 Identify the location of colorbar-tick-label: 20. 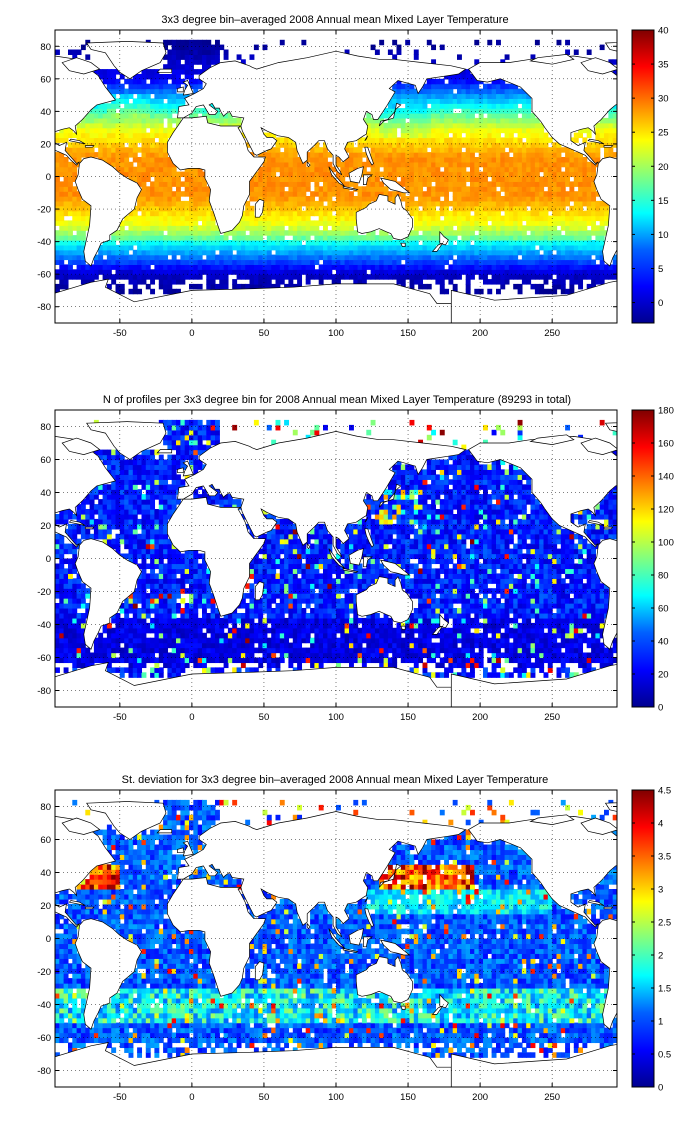
(663, 167).